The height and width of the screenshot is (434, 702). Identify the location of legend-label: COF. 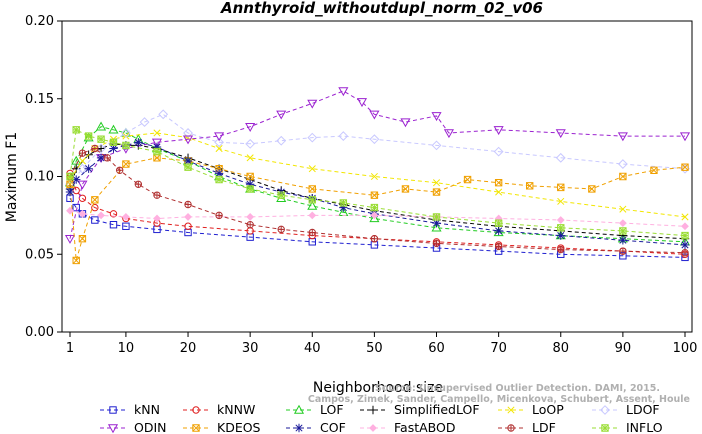
(333, 427).